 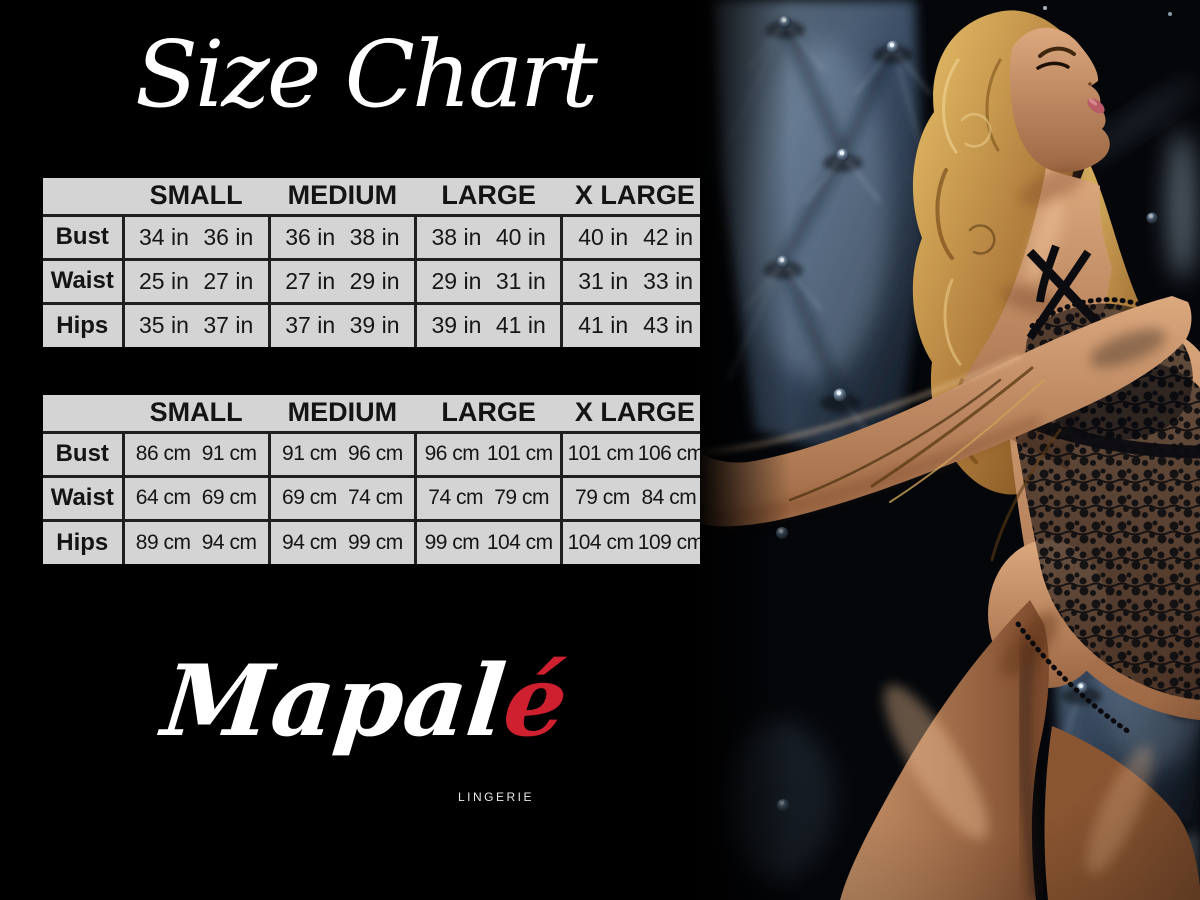 I want to click on size-cell: 74 cm 79 cm, so click(x=487, y=497).